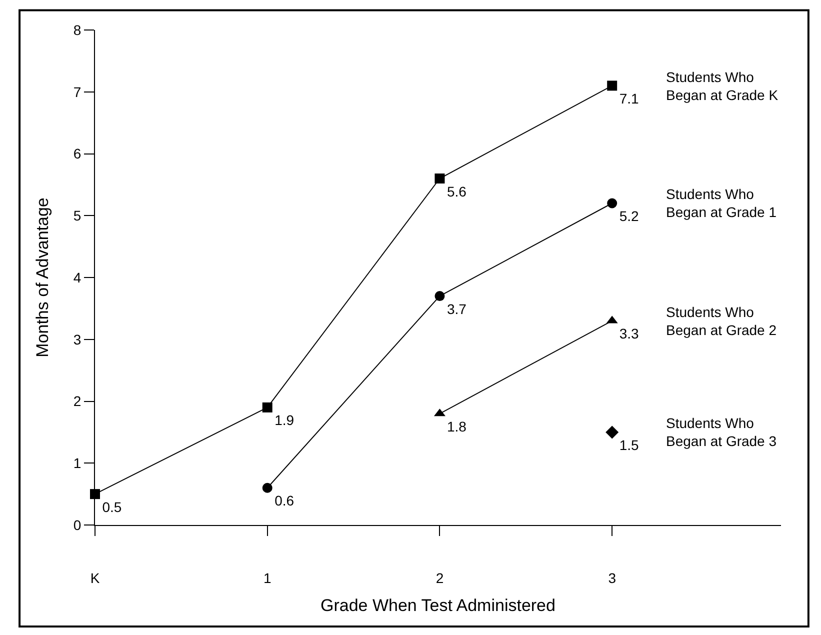 Image resolution: width=821 pixels, height=635 pixels. What do you see at coordinates (612, 578) in the screenshot?
I see `x-tick-label: 3` at bounding box center [612, 578].